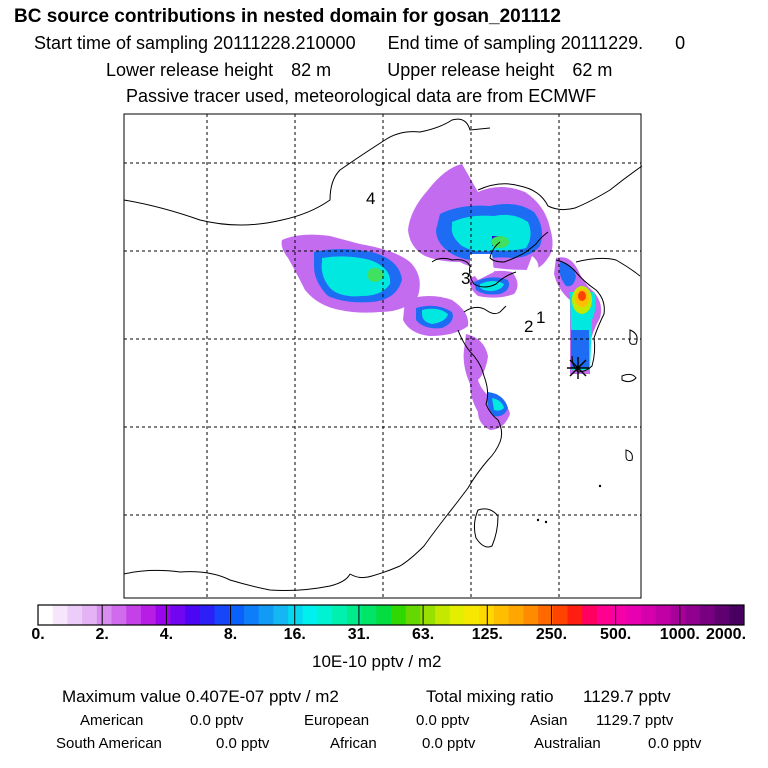 The width and height of the screenshot is (768, 768). Describe the element at coordinates (680, 43) in the screenshot. I see `end-time-extra: 0` at that location.